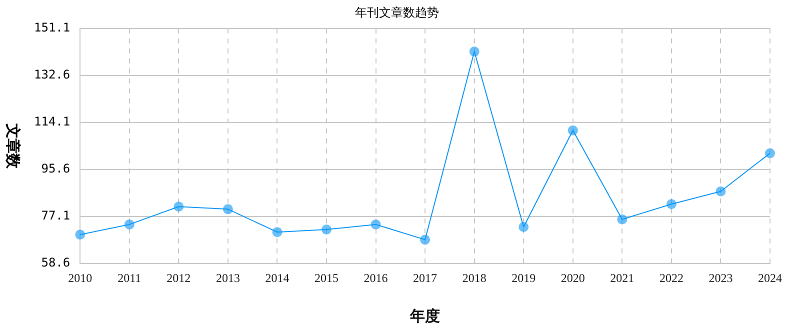  I want to click on x-tick-label: 2021, so click(622, 277).